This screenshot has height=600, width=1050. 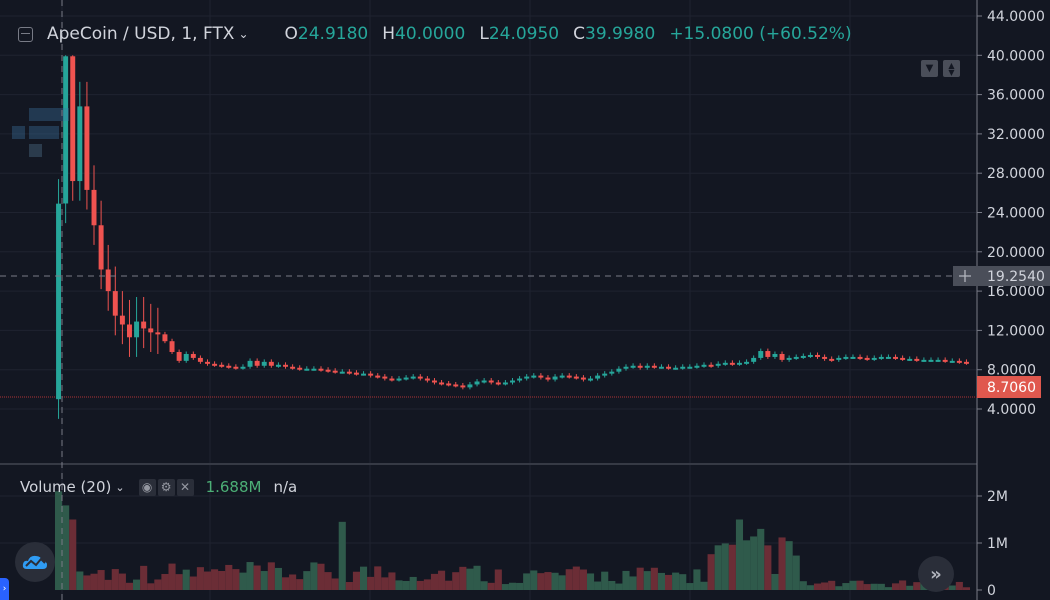 I want to click on close-icon: ✕, so click(x=185, y=487).